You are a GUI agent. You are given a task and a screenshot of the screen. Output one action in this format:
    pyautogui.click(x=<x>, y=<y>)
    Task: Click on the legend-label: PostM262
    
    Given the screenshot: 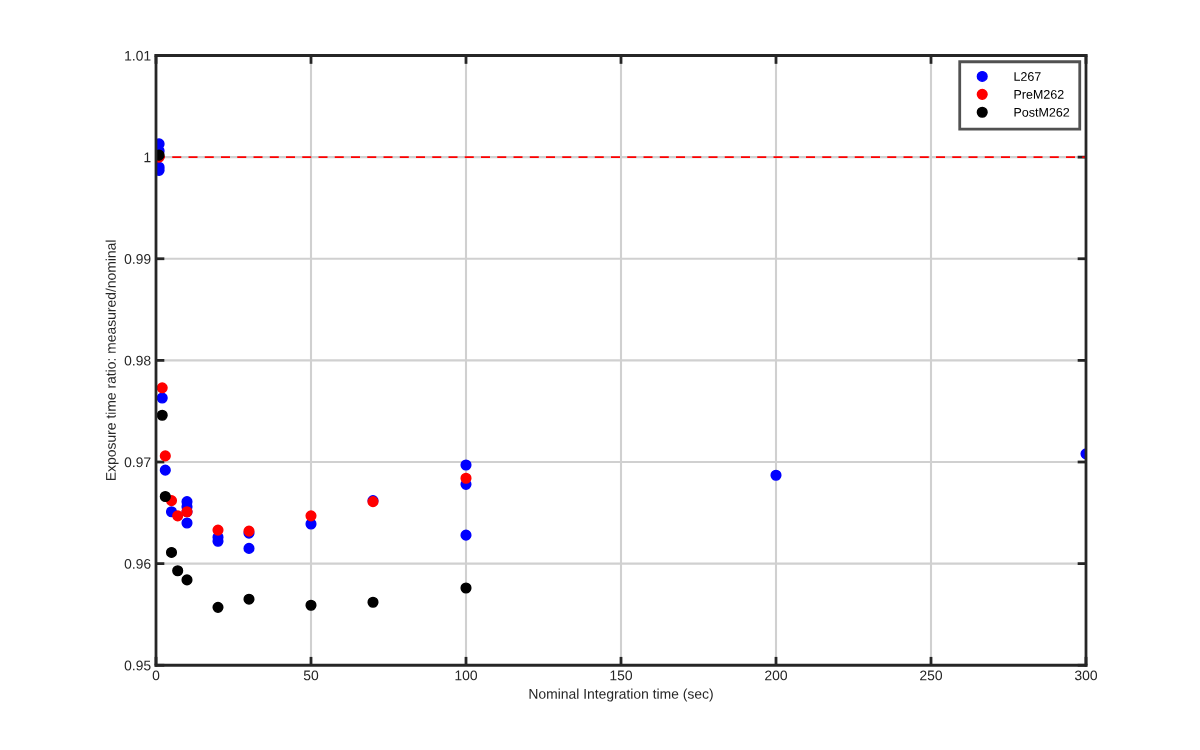 What is the action you would take?
    pyautogui.click(x=1042, y=112)
    